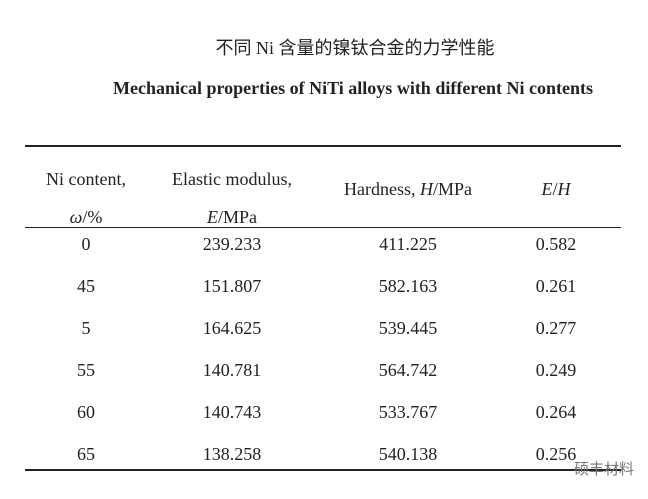 The width and height of the screenshot is (648, 499). I want to click on table-cell: 0.277, so click(556, 328).